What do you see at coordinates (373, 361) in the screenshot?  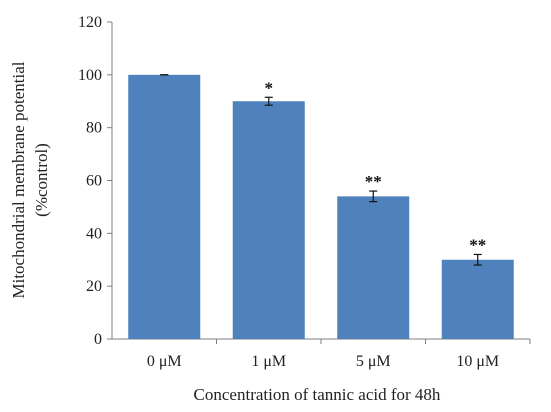 I see `x-tick-label: 5 μM` at bounding box center [373, 361].